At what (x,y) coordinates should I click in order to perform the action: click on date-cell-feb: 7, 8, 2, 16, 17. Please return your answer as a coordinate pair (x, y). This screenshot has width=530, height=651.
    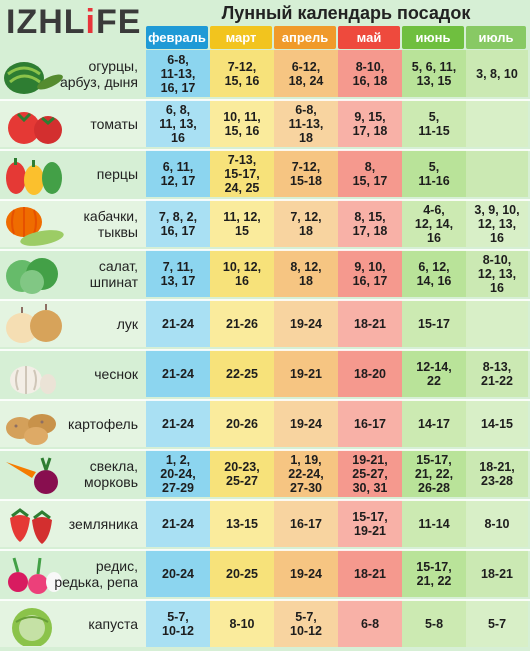
    Looking at the image, I should click on (178, 223).